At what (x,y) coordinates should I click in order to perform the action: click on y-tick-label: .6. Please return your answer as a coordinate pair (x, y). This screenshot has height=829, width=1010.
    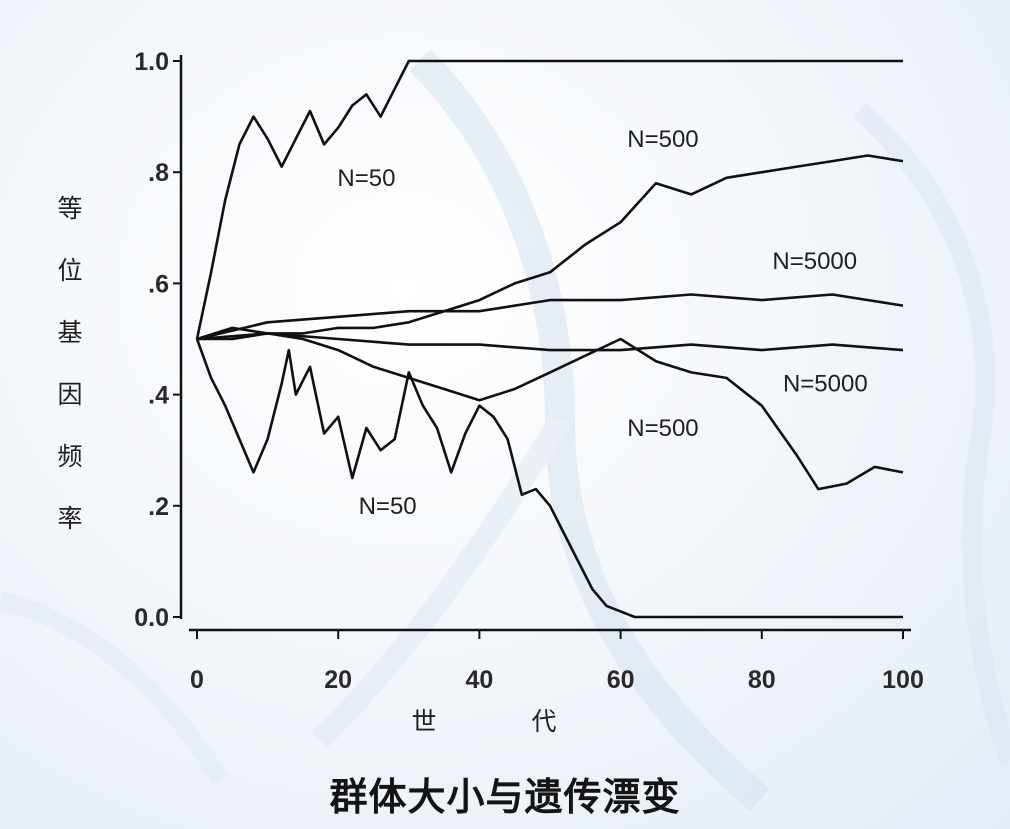
    Looking at the image, I should click on (158, 284).